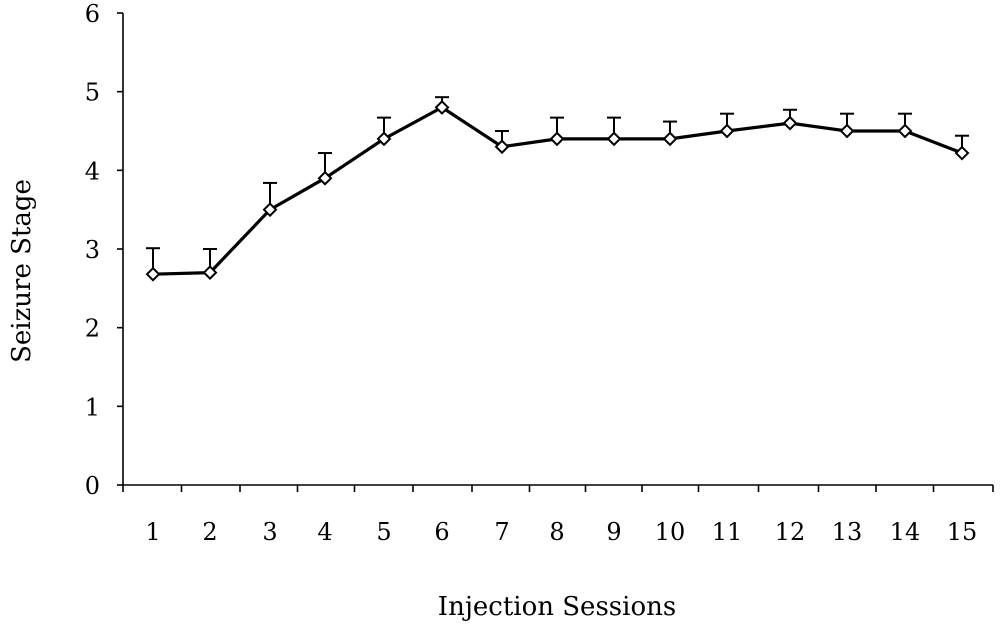 This screenshot has width=1000, height=626. What do you see at coordinates (962, 532) in the screenshot?
I see `x-tick-label: 15` at bounding box center [962, 532].